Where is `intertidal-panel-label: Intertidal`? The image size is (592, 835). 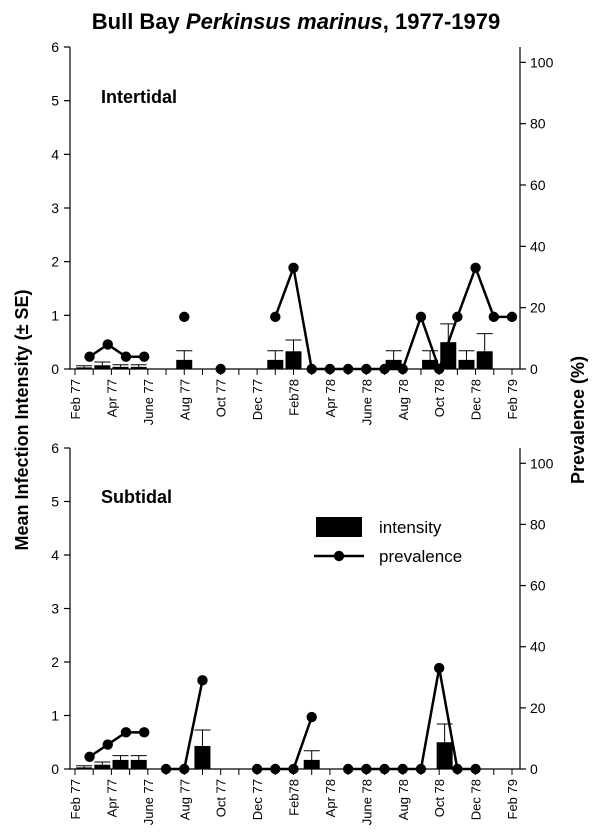
intertidal-panel-label: Intertidal is located at coordinates (139, 97).